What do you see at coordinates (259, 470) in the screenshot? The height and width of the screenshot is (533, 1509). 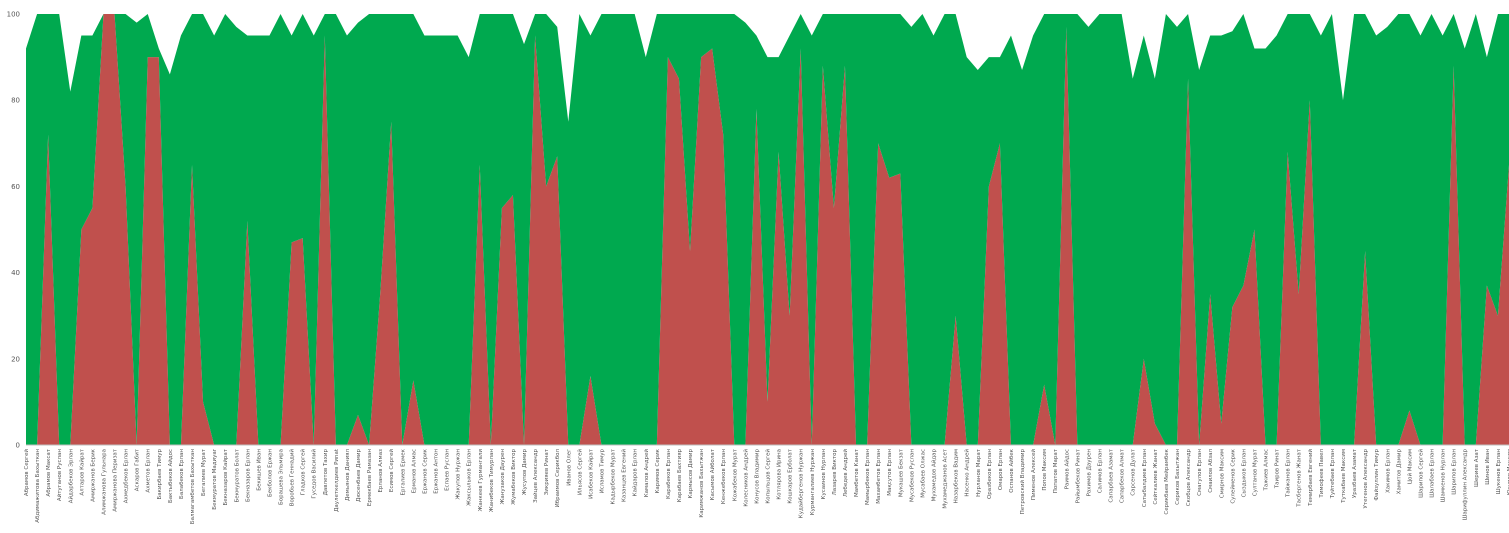 I see `x-tick-label: Бекишев Иван` at bounding box center [259, 470].